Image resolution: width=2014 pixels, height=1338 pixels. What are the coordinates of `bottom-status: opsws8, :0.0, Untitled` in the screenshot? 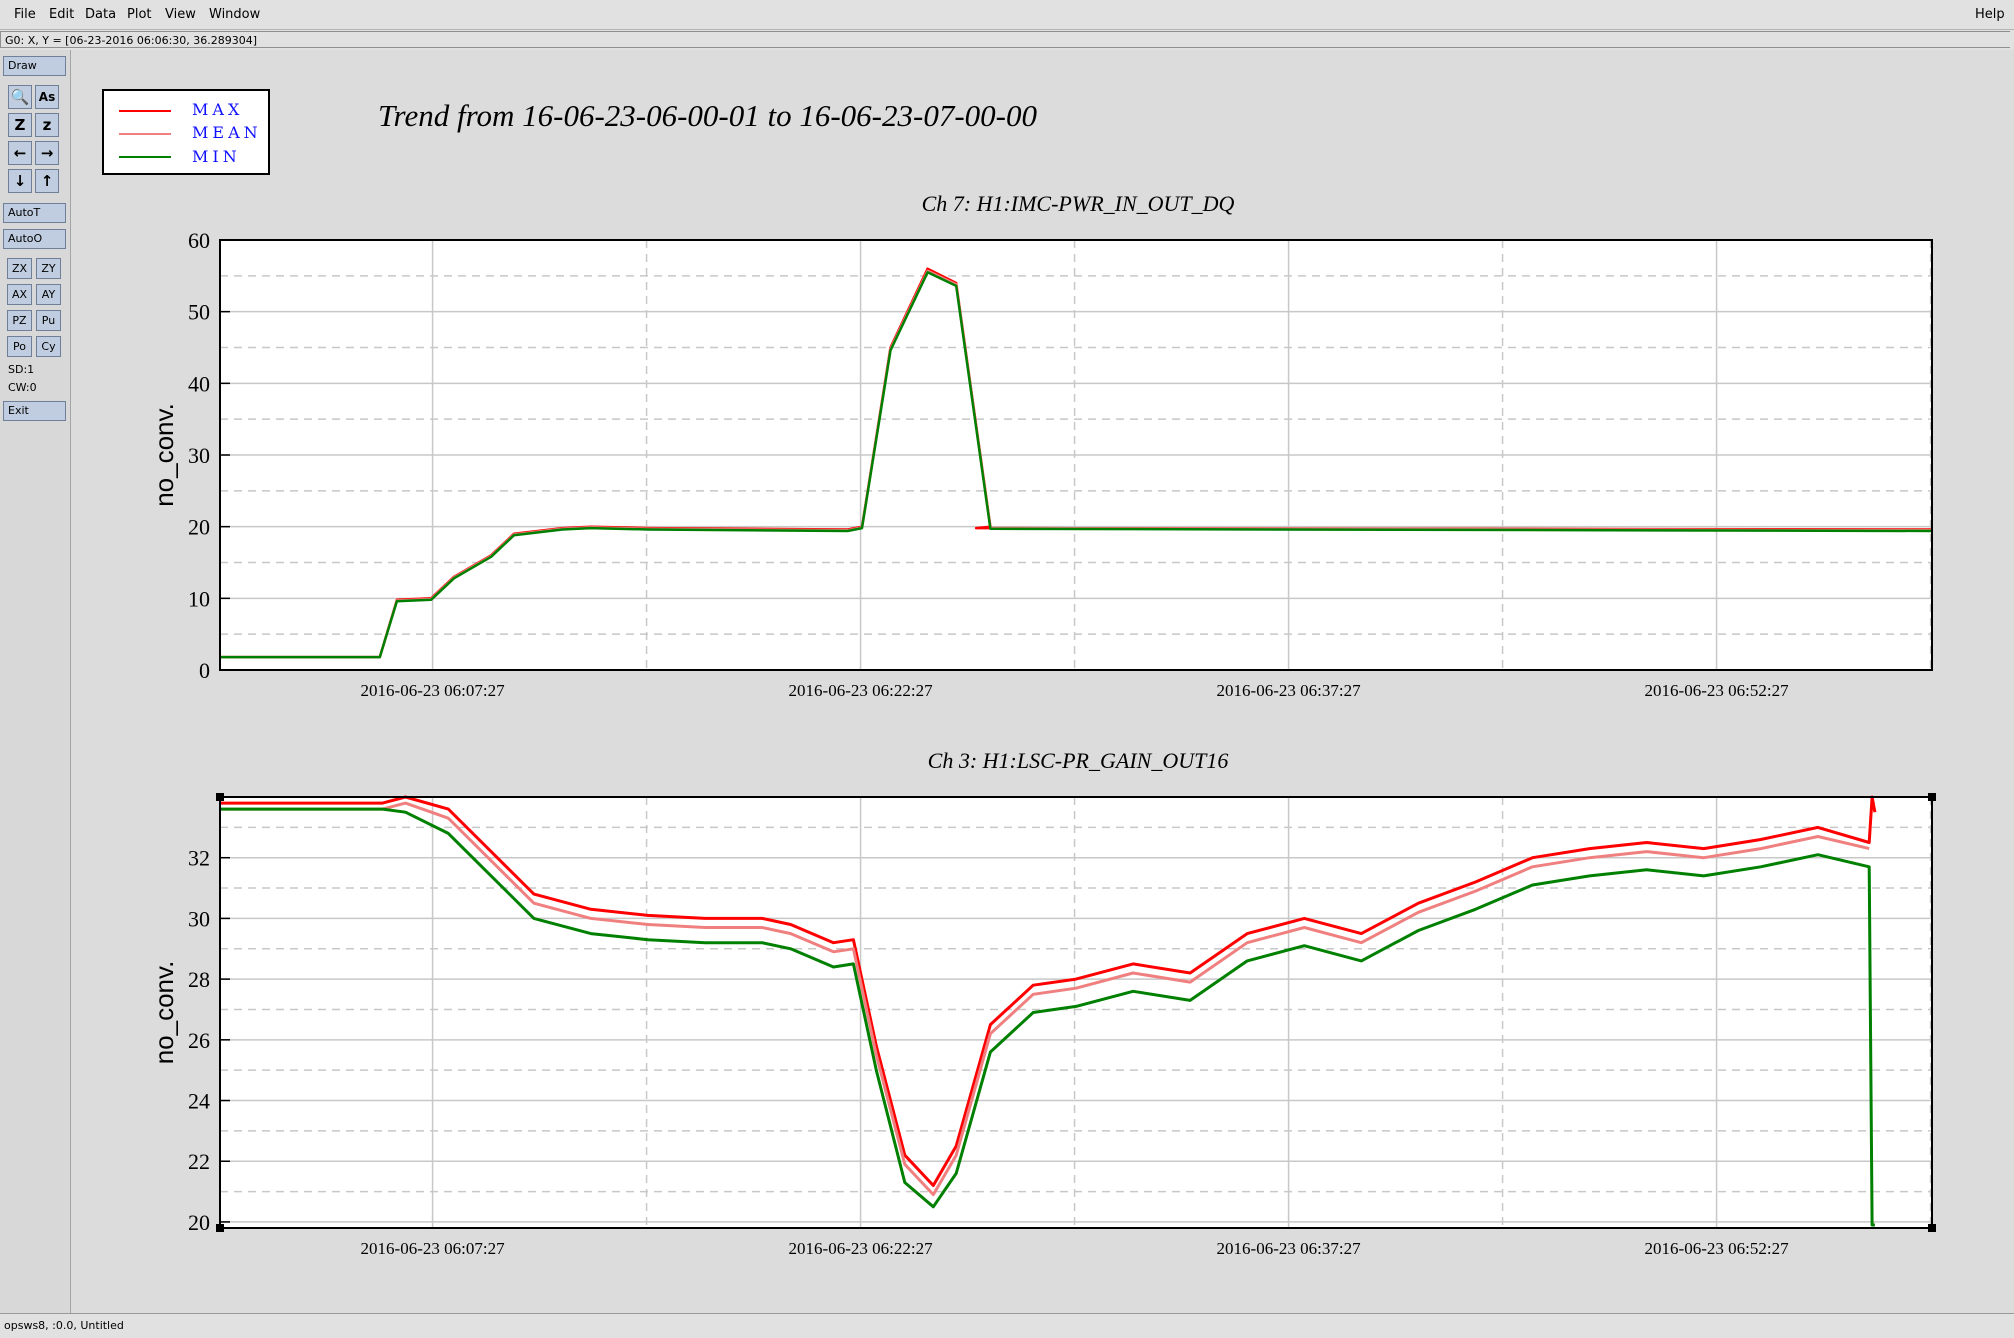 It's located at (1007, 1325).